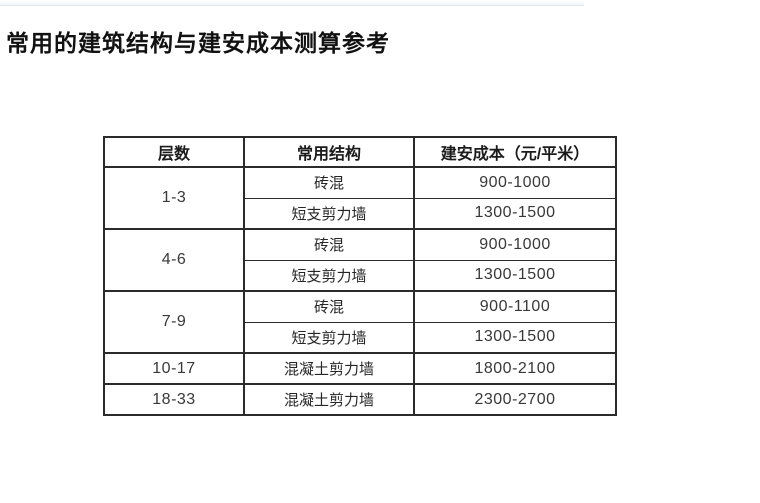  I want to click on table-row: 1-3 砖混 900-1000, so click(360, 198).